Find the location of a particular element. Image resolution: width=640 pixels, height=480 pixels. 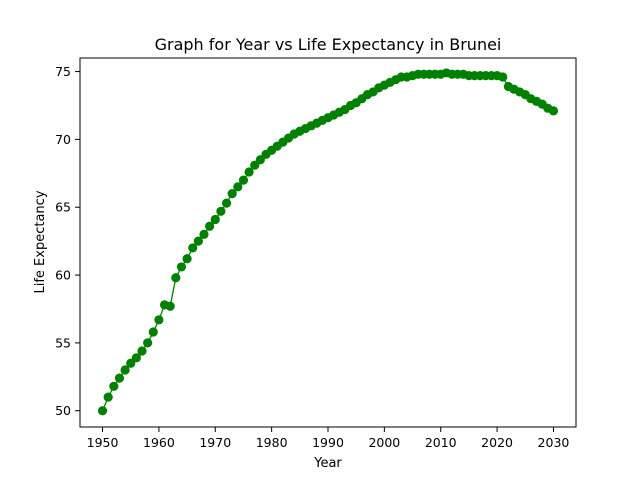

y-tick-label: 75 is located at coordinates (63, 71).